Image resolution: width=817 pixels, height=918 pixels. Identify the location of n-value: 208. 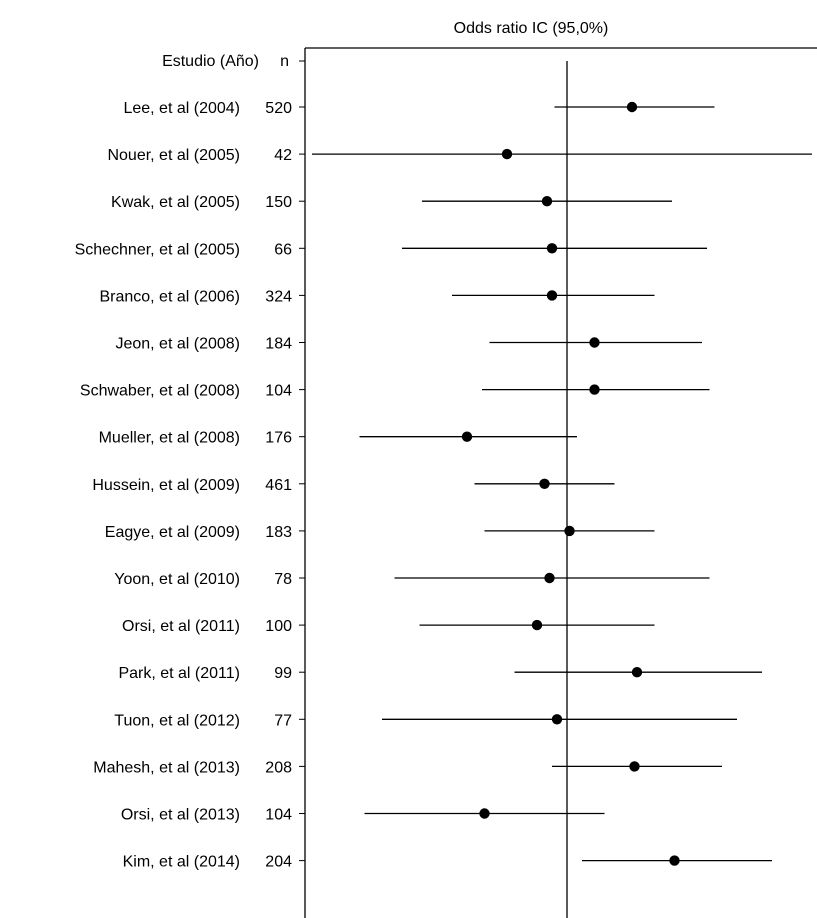
(278, 767).